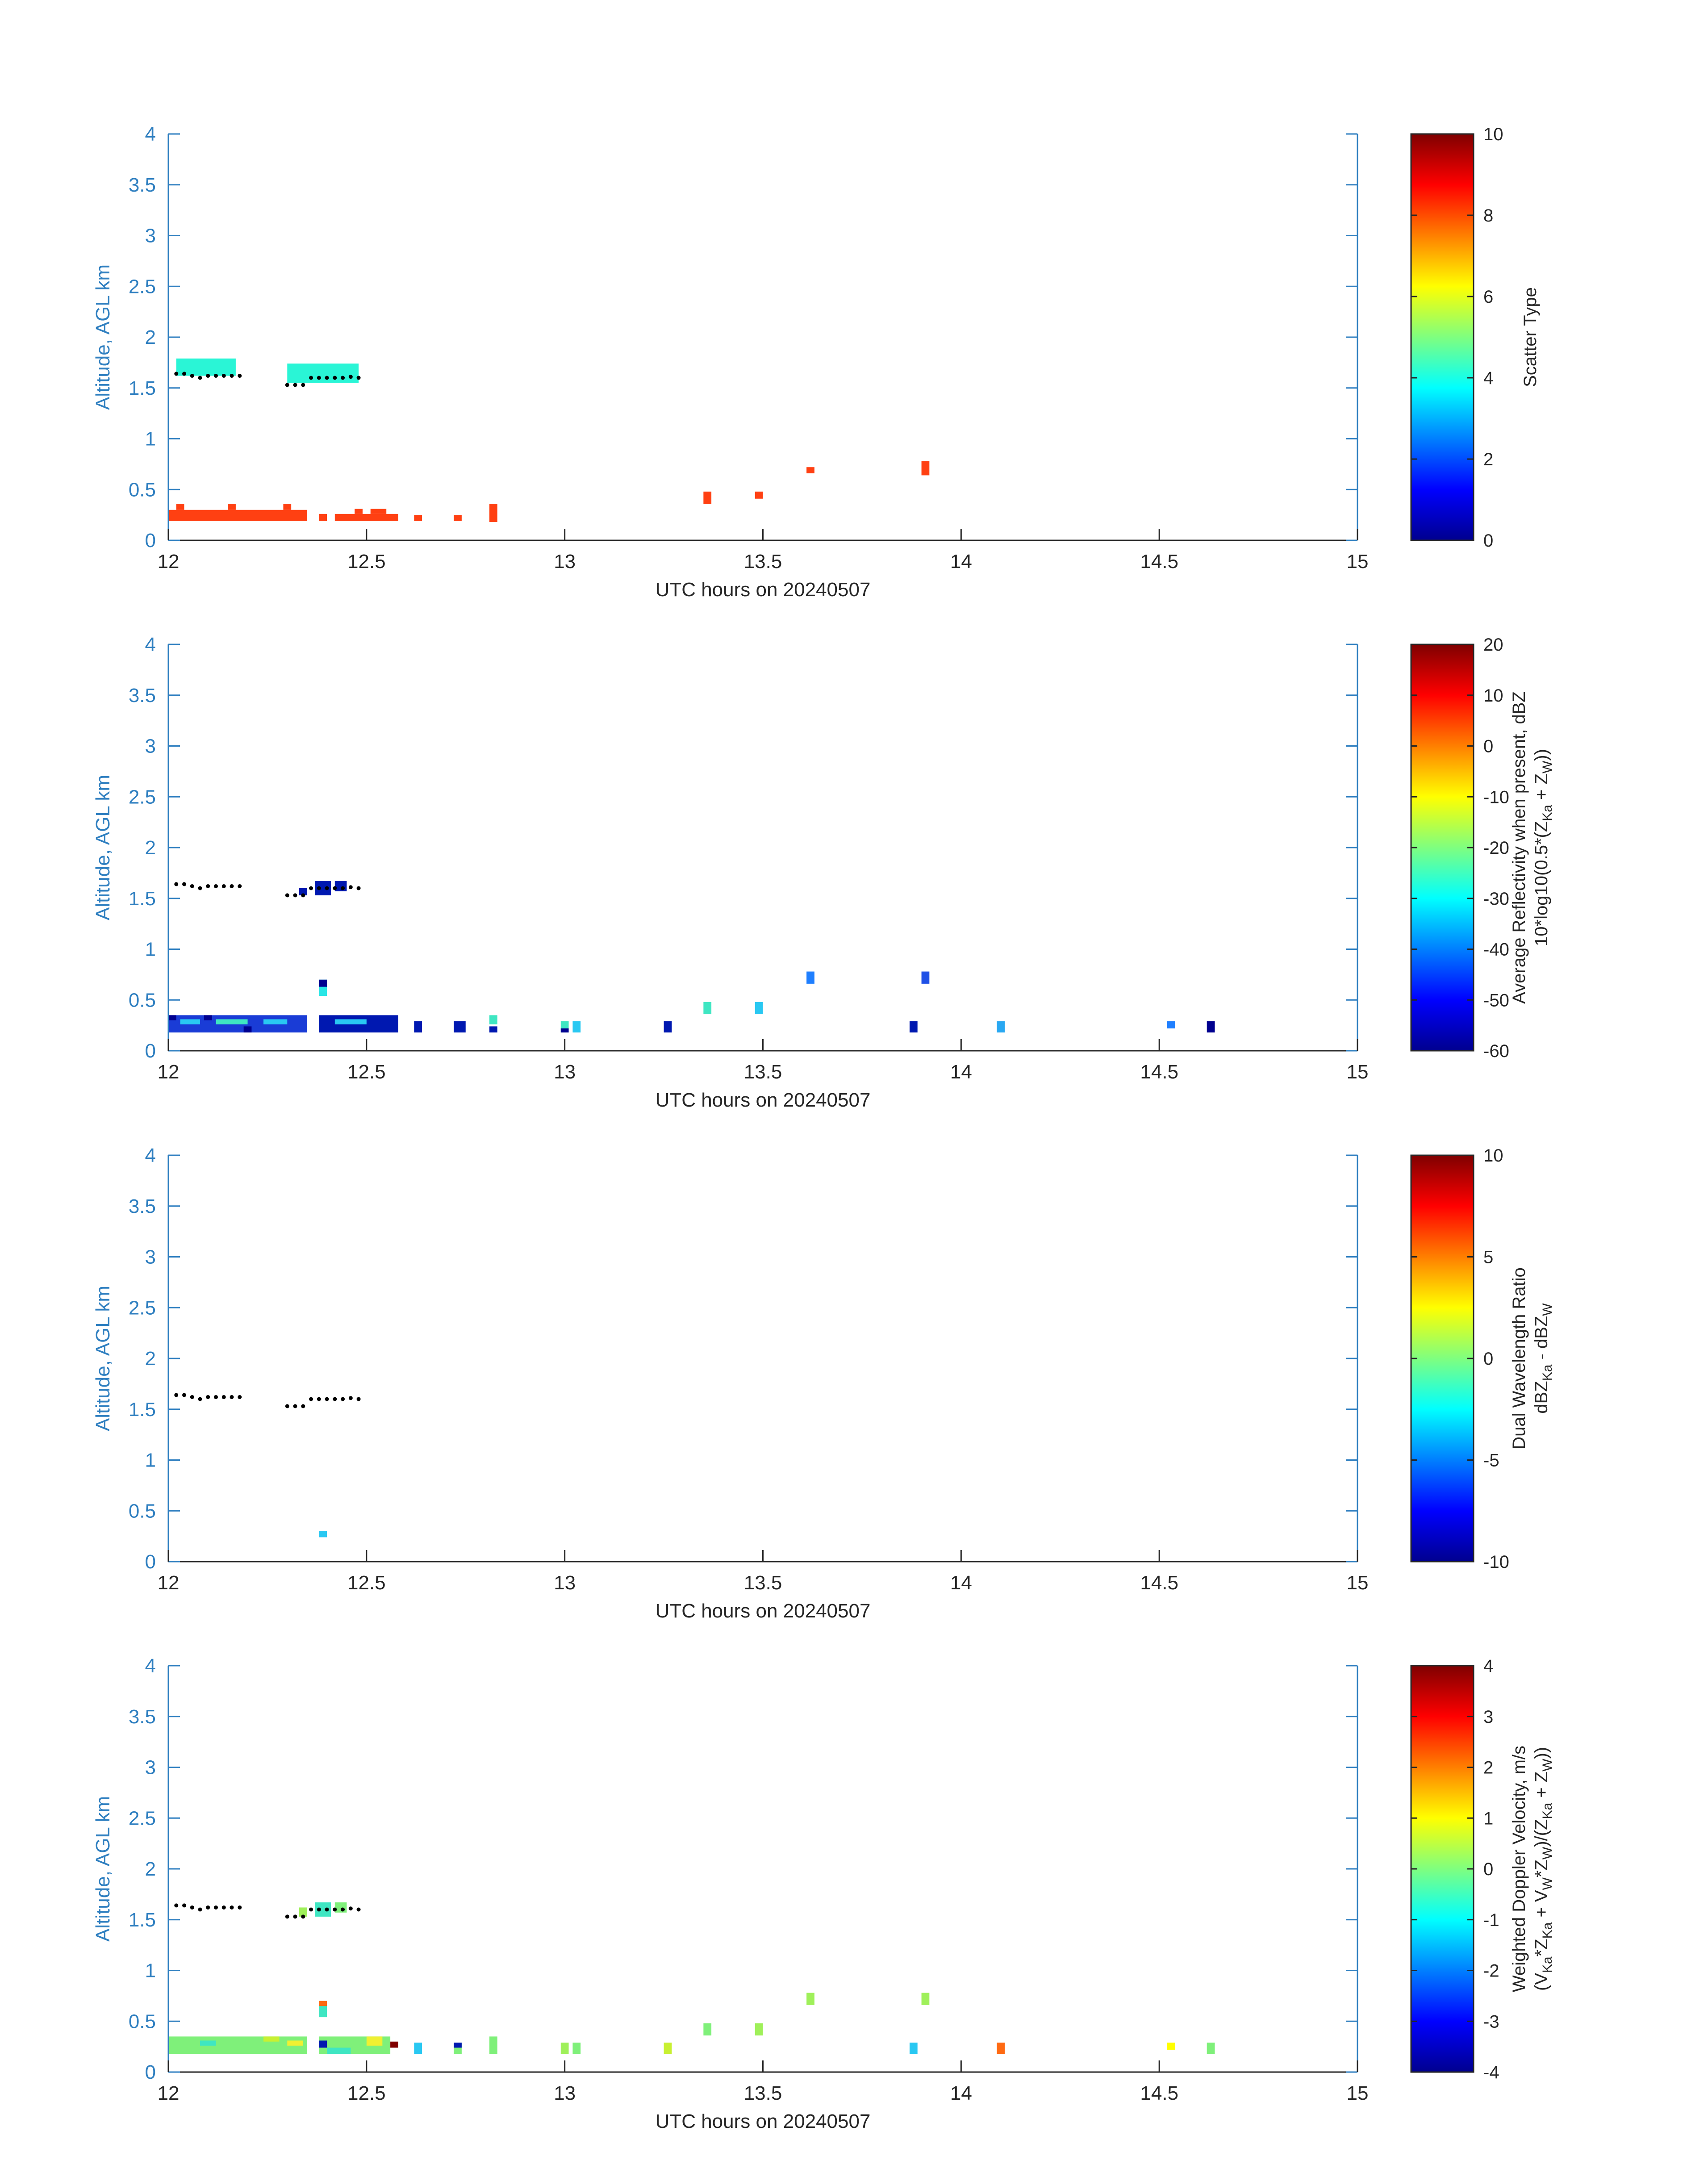 The height and width of the screenshot is (2177, 1708). Describe the element at coordinates (1488, 216) in the screenshot. I see `colorbar-tick-label: 8` at that location.